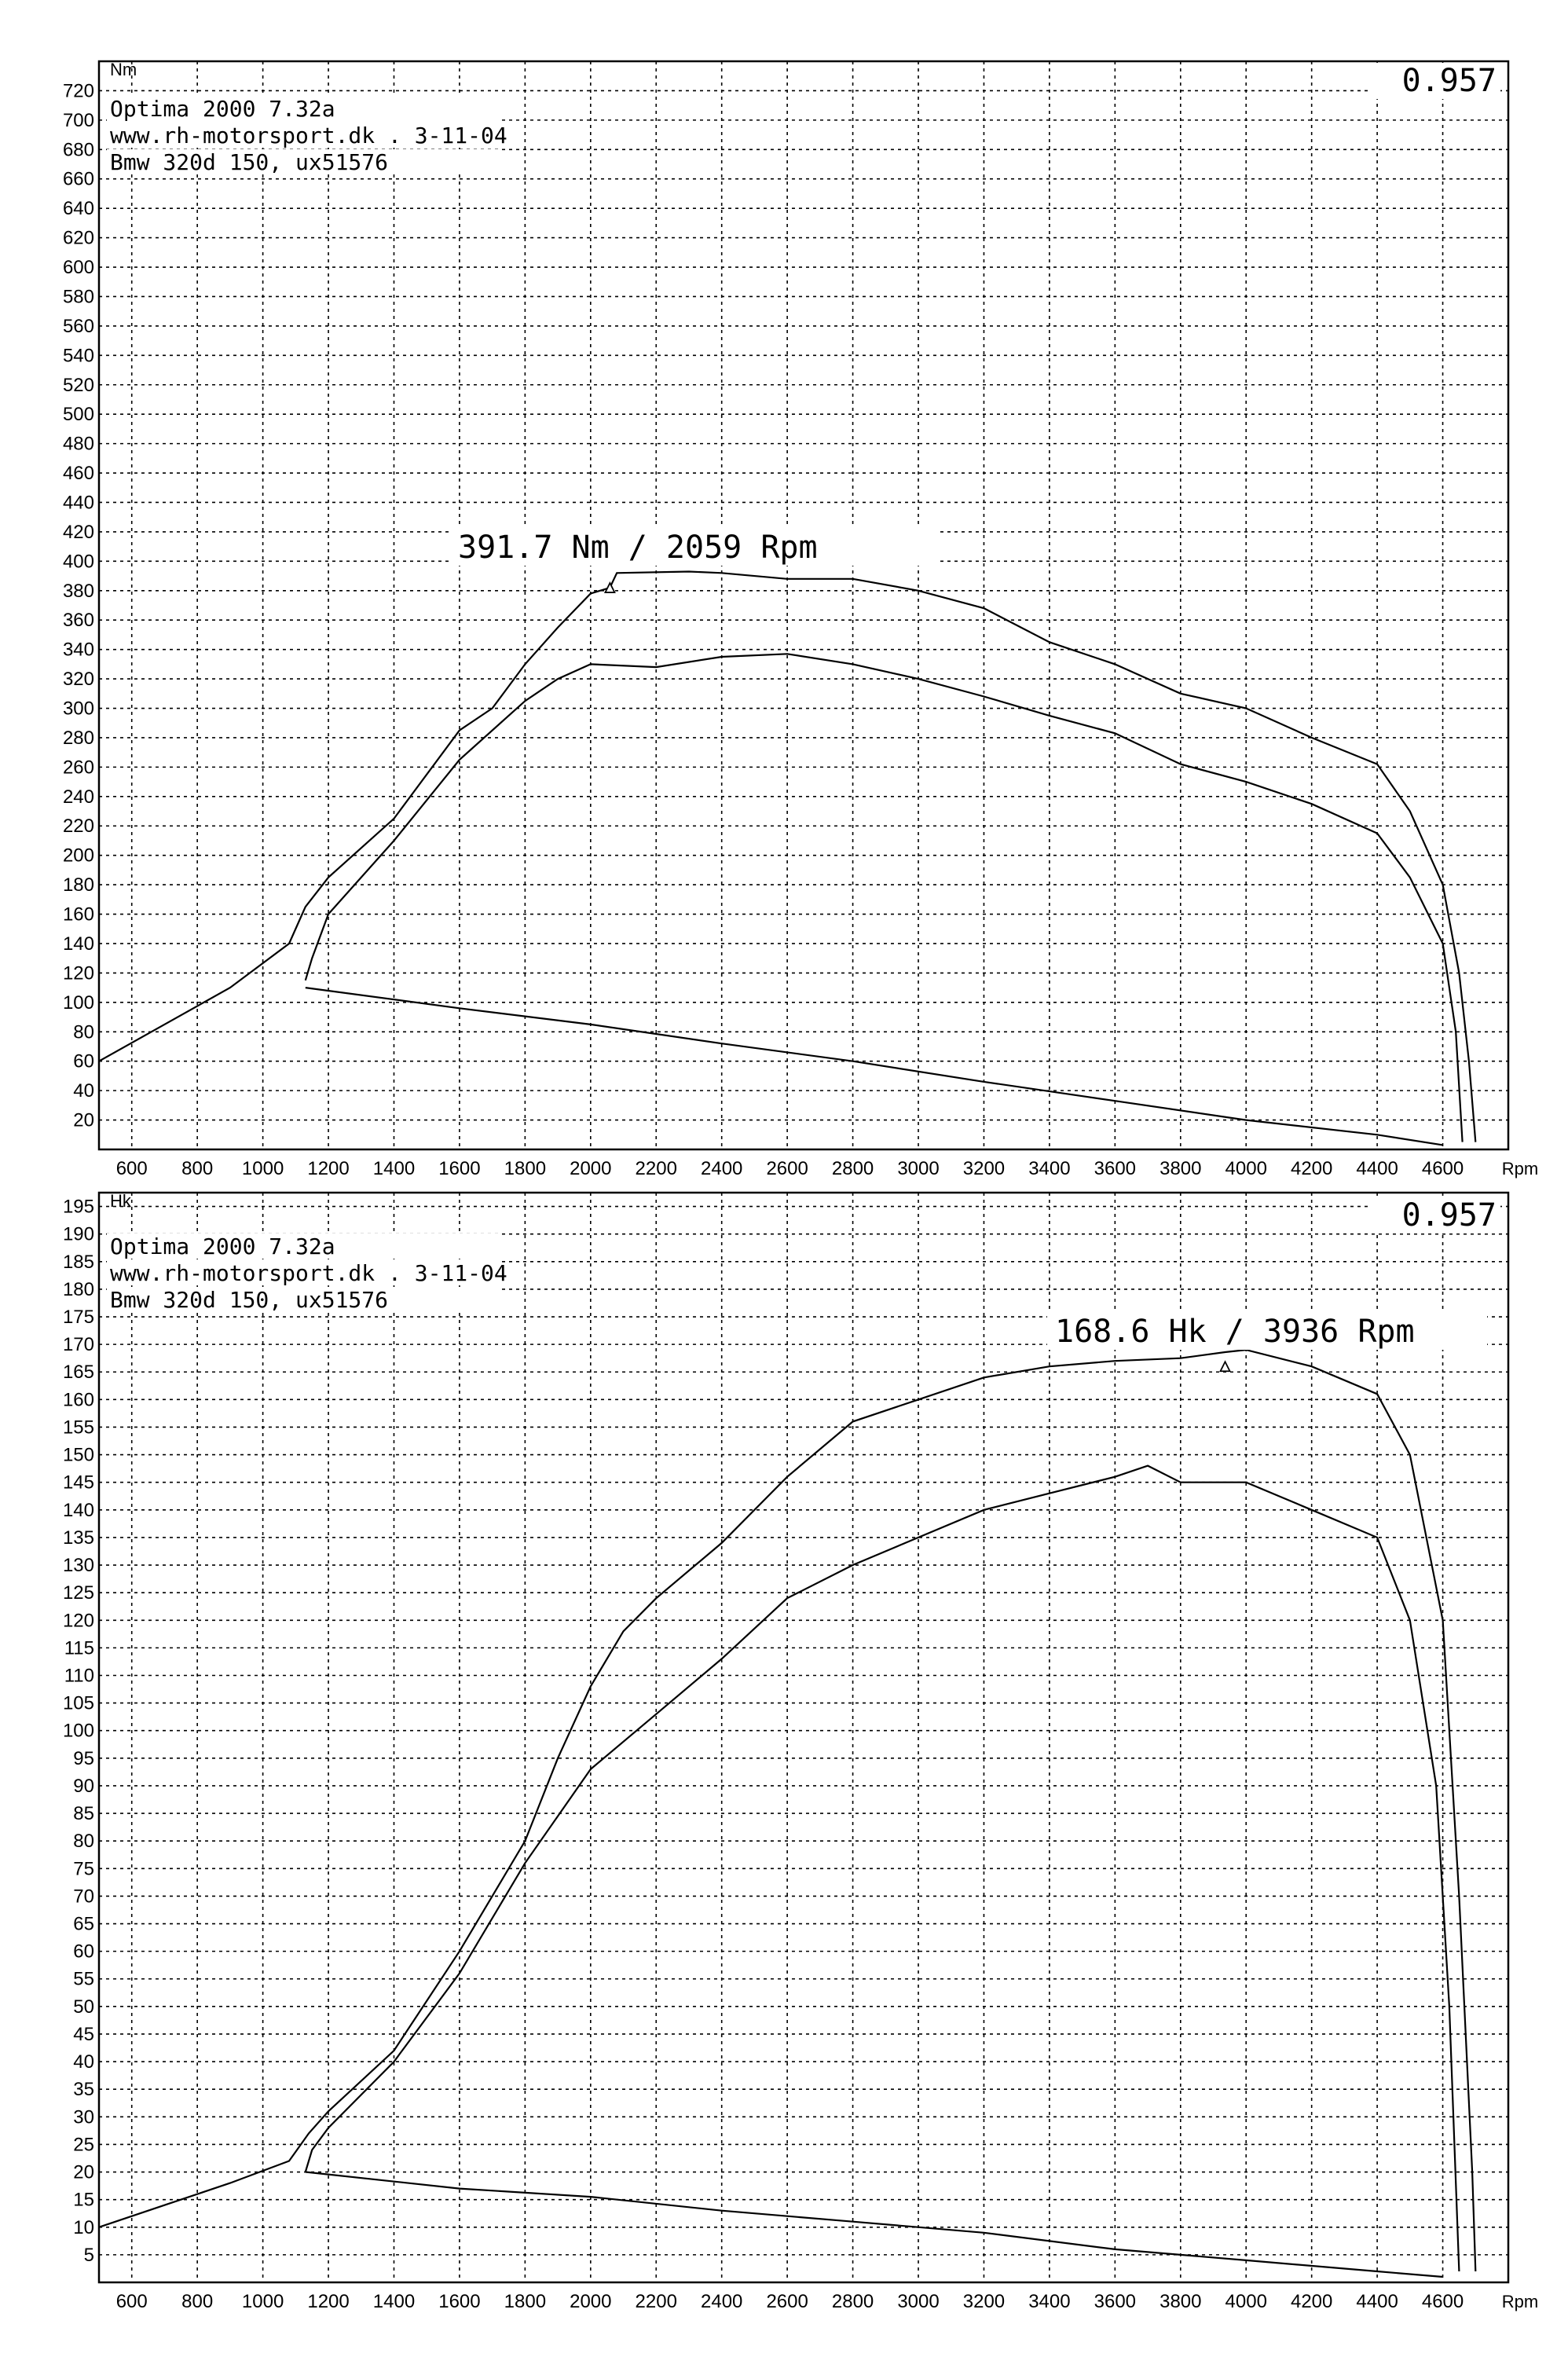  I want to click on y-tick-label: 180, so click(78, 885).